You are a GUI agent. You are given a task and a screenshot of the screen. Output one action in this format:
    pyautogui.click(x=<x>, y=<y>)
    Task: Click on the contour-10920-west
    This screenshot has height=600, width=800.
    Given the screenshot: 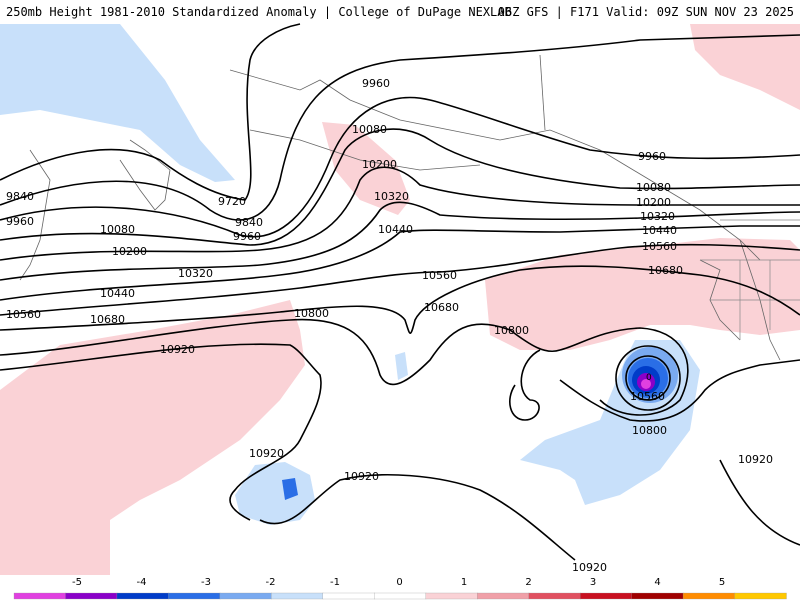 What is the action you would take?
    pyautogui.click(x=161, y=432)
    